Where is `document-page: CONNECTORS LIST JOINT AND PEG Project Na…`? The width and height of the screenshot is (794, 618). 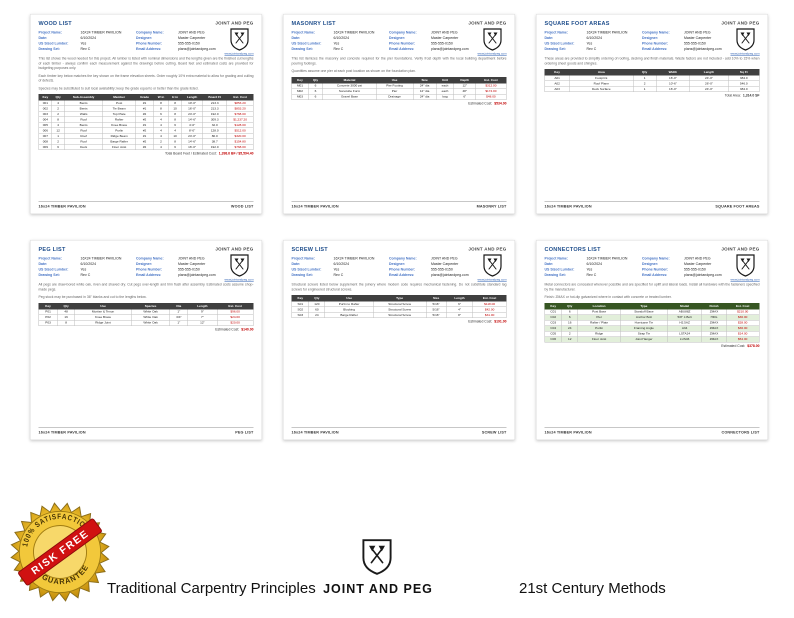 document-page: CONNECTORS LIST JOINT AND PEG Project Na… is located at coordinates (652, 340).